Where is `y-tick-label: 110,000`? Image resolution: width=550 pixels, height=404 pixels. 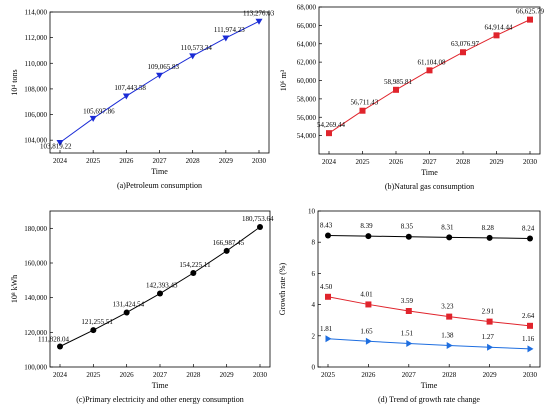
y-tick-label: 110,000 is located at coordinates (36, 64).